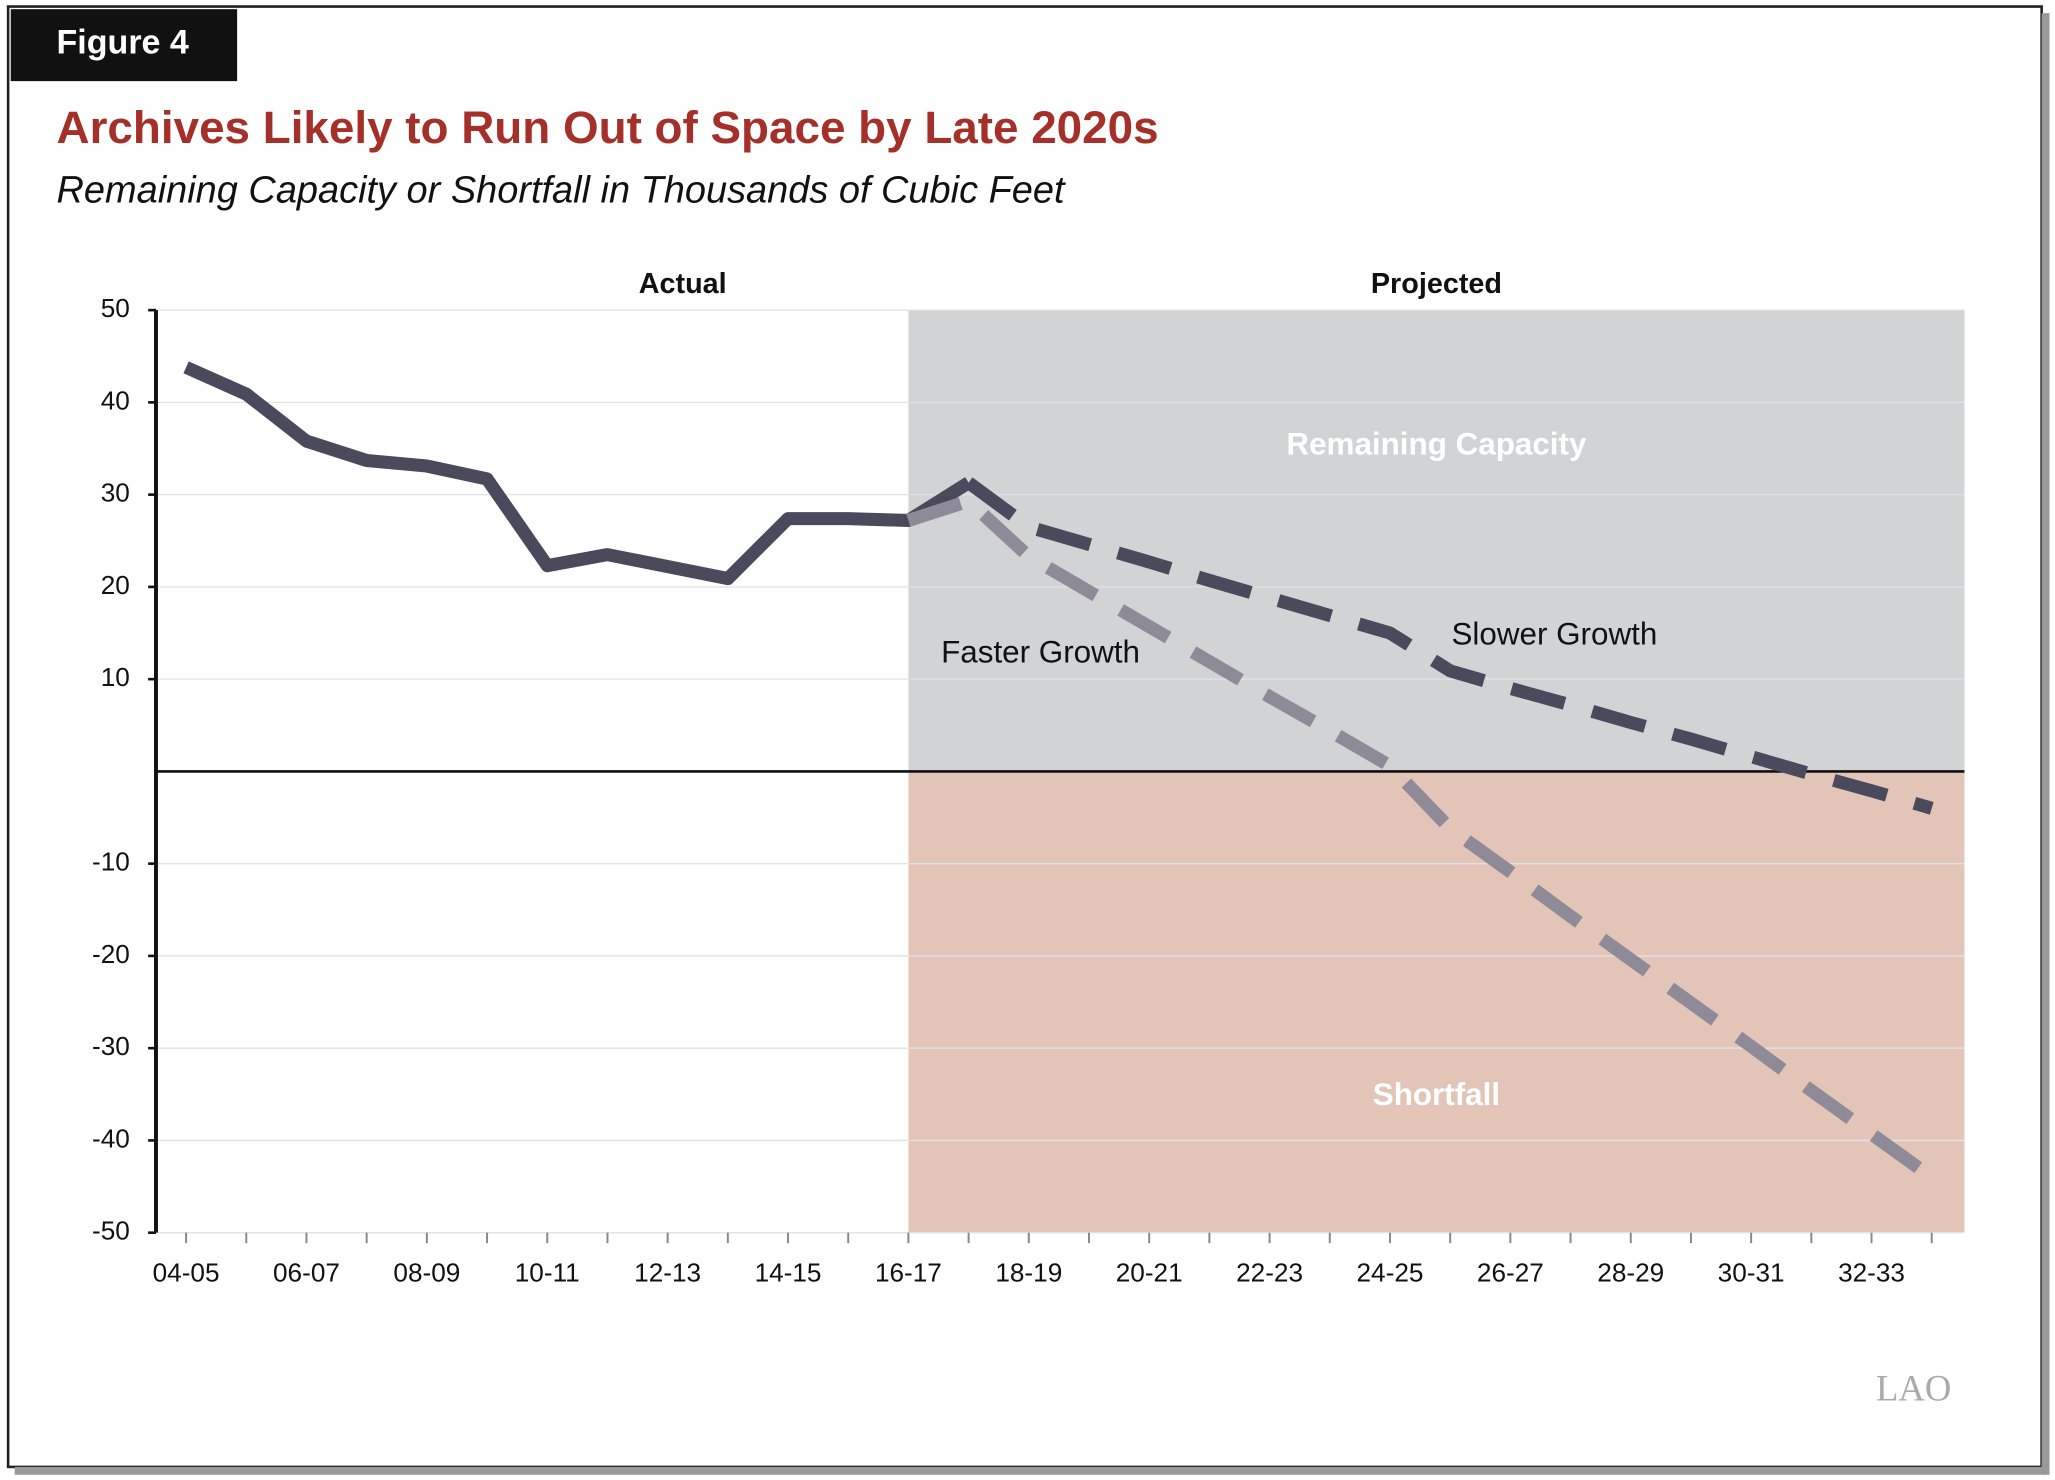  I want to click on y-tick-label: 10, so click(115, 677).